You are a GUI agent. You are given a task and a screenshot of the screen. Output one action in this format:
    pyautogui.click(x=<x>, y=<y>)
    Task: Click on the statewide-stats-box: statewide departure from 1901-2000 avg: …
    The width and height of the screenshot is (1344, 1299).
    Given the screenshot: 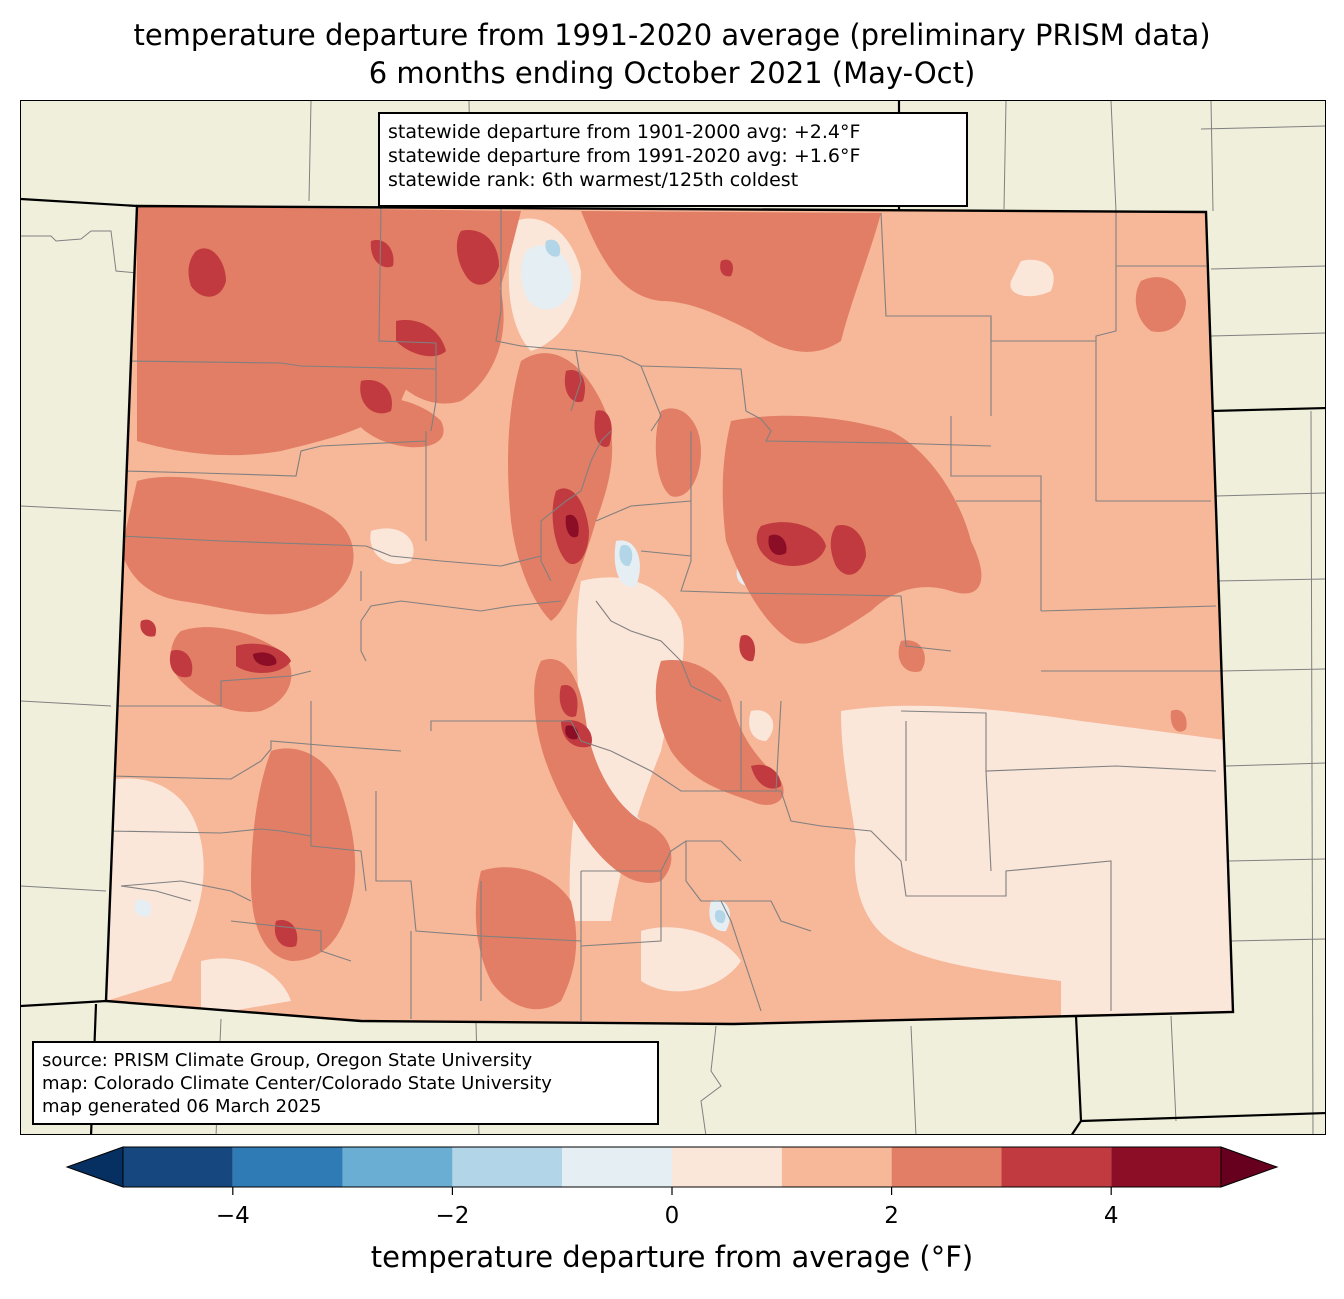 What is the action you would take?
    pyautogui.click(x=673, y=159)
    